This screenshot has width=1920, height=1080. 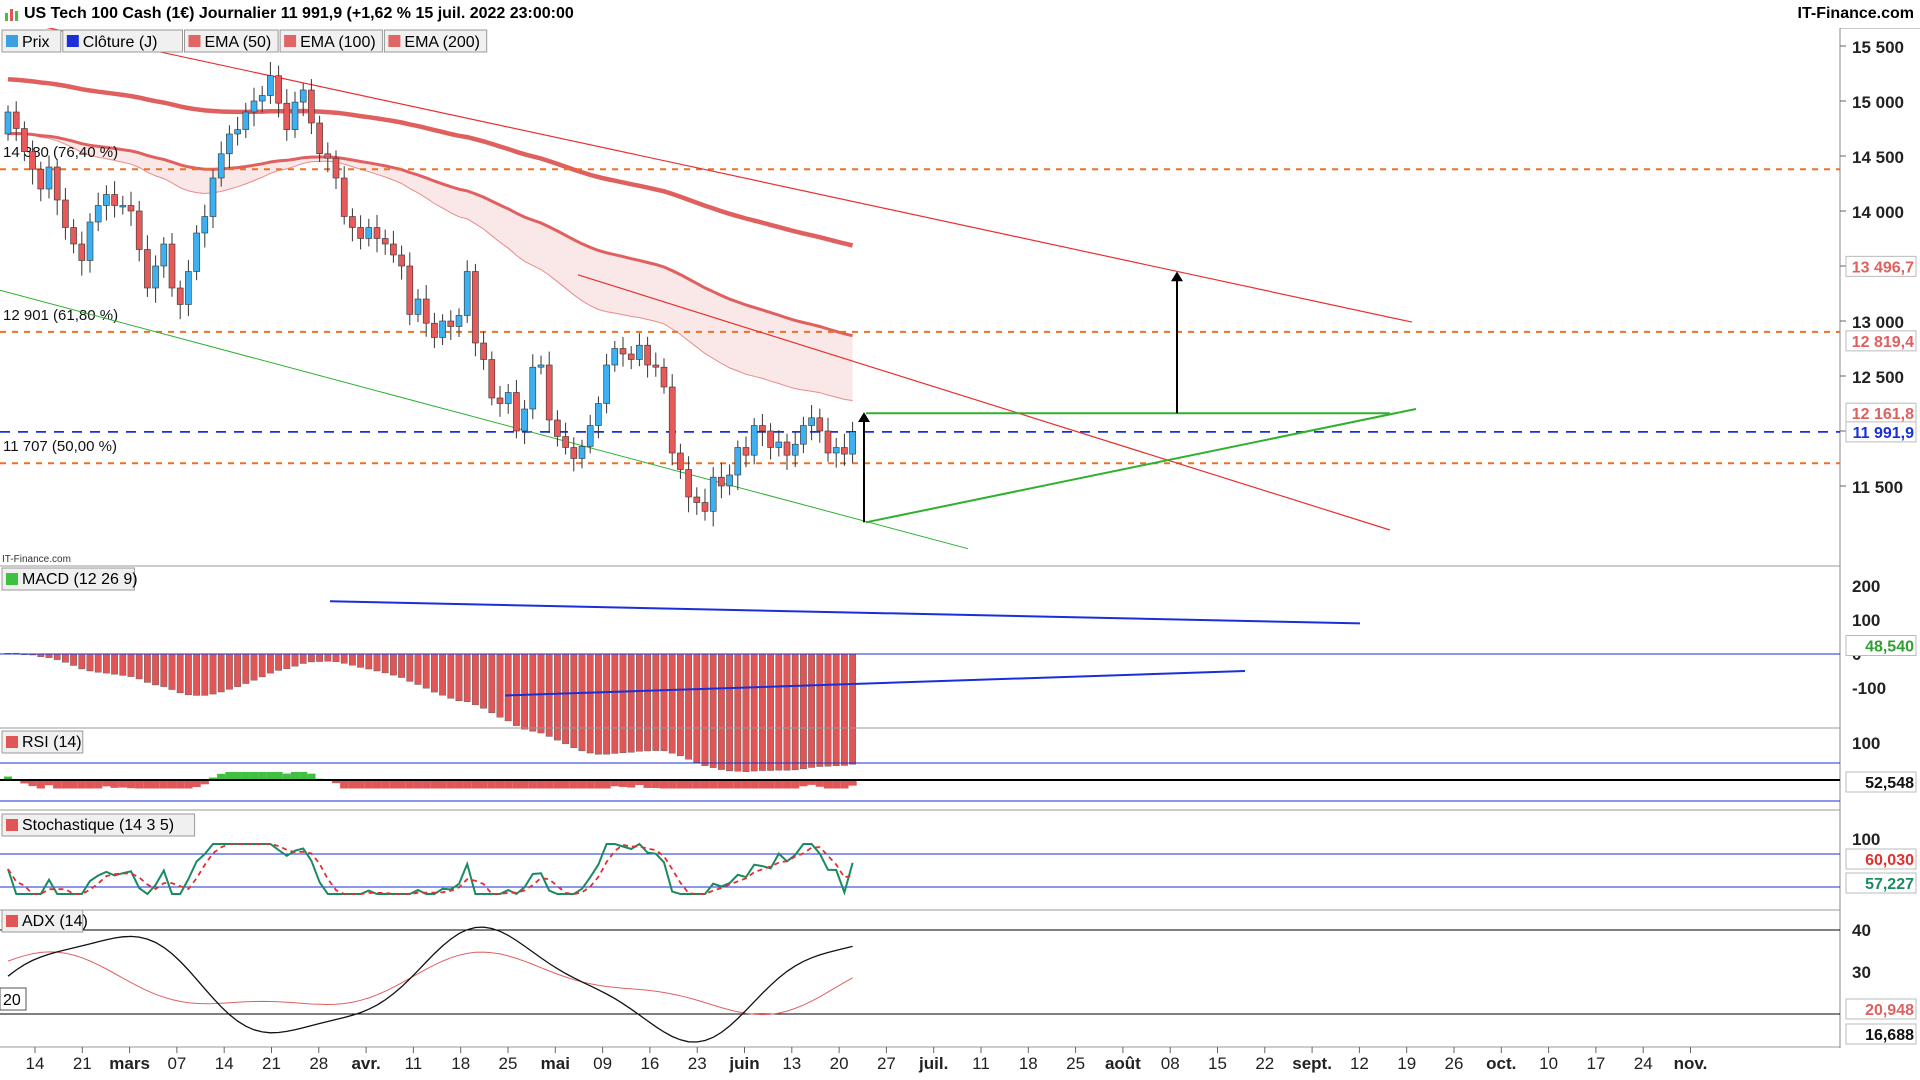 What do you see at coordinates (484, 419) in the screenshot?
I see `support-line` at bounding box center [484, 419].